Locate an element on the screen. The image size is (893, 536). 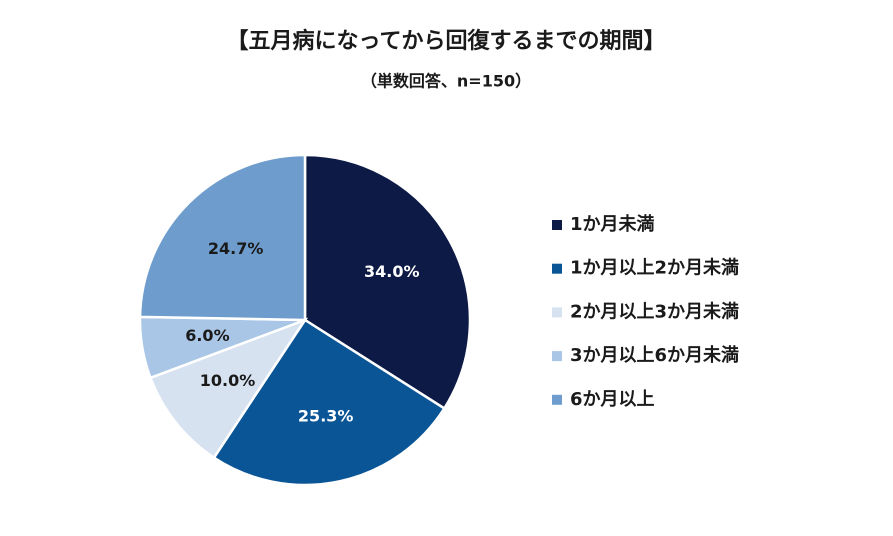
data-label: 24.7% is located at coordinates (236, 248).